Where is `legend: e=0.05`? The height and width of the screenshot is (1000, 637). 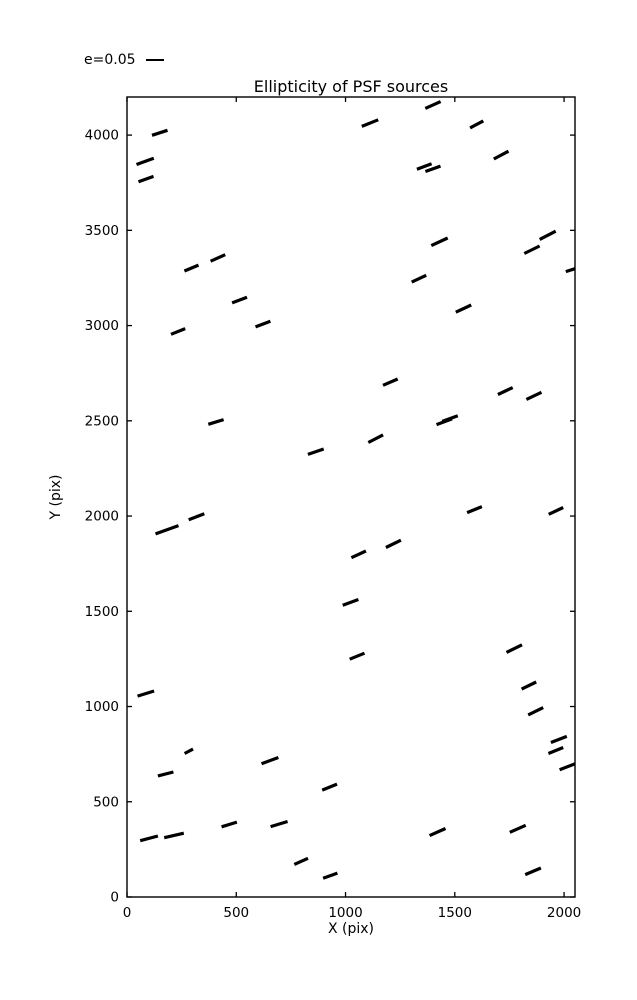 legend: e=0.05 is located at coordinates (124, 60).